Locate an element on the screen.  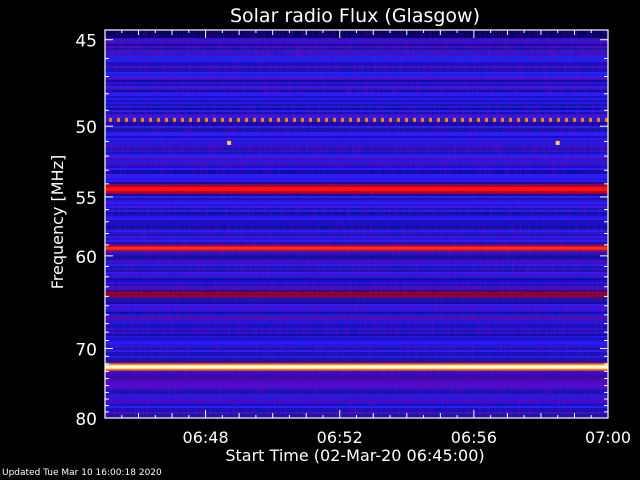
y-tick-label: 45 is located at coordinates (86, 42).